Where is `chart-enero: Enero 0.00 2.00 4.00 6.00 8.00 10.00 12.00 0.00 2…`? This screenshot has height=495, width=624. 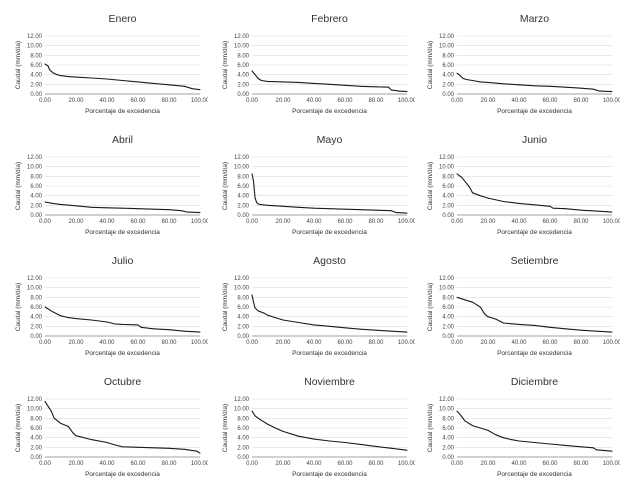 chart-enero: Enero 0.00 2.00 4.00 6.00 8.00 10.00 12.00 0.00 2… is located at coordinates (111, 64).